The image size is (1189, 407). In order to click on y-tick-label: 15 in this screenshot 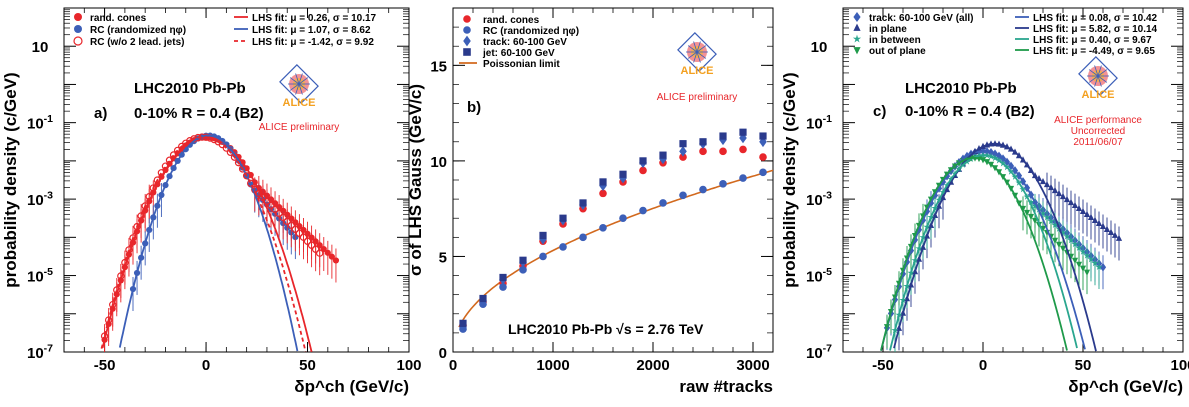, I will do `click(438, 66)`.